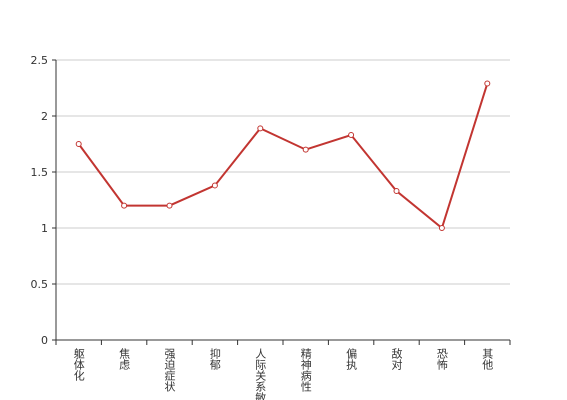 The image size is (567, 400). Describe the element at coordinates (44, 228) in the screenshot. I see `y-tick-label: 1` at that location.